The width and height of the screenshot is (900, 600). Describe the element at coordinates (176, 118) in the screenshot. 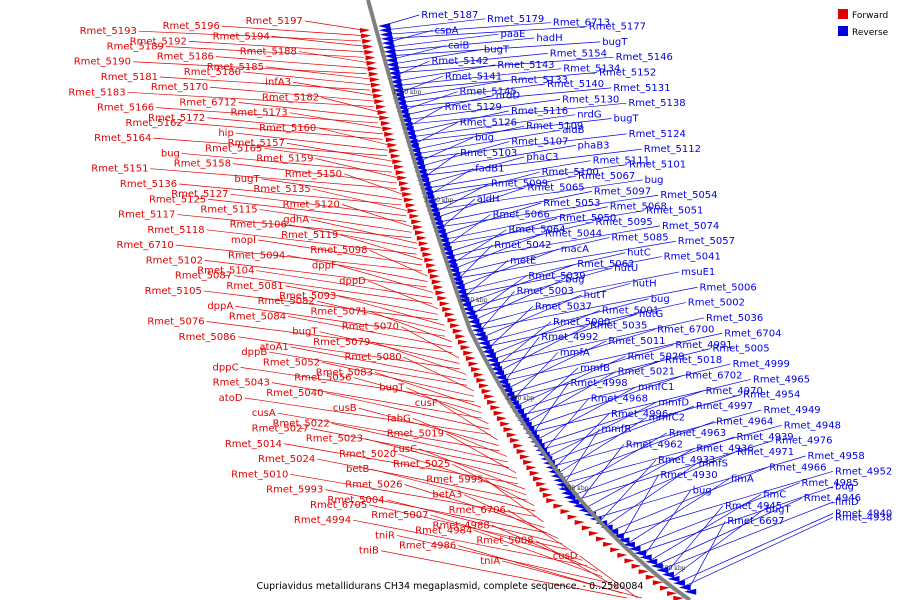

I see `forward-gene-label: Rmet_5172` at that location.